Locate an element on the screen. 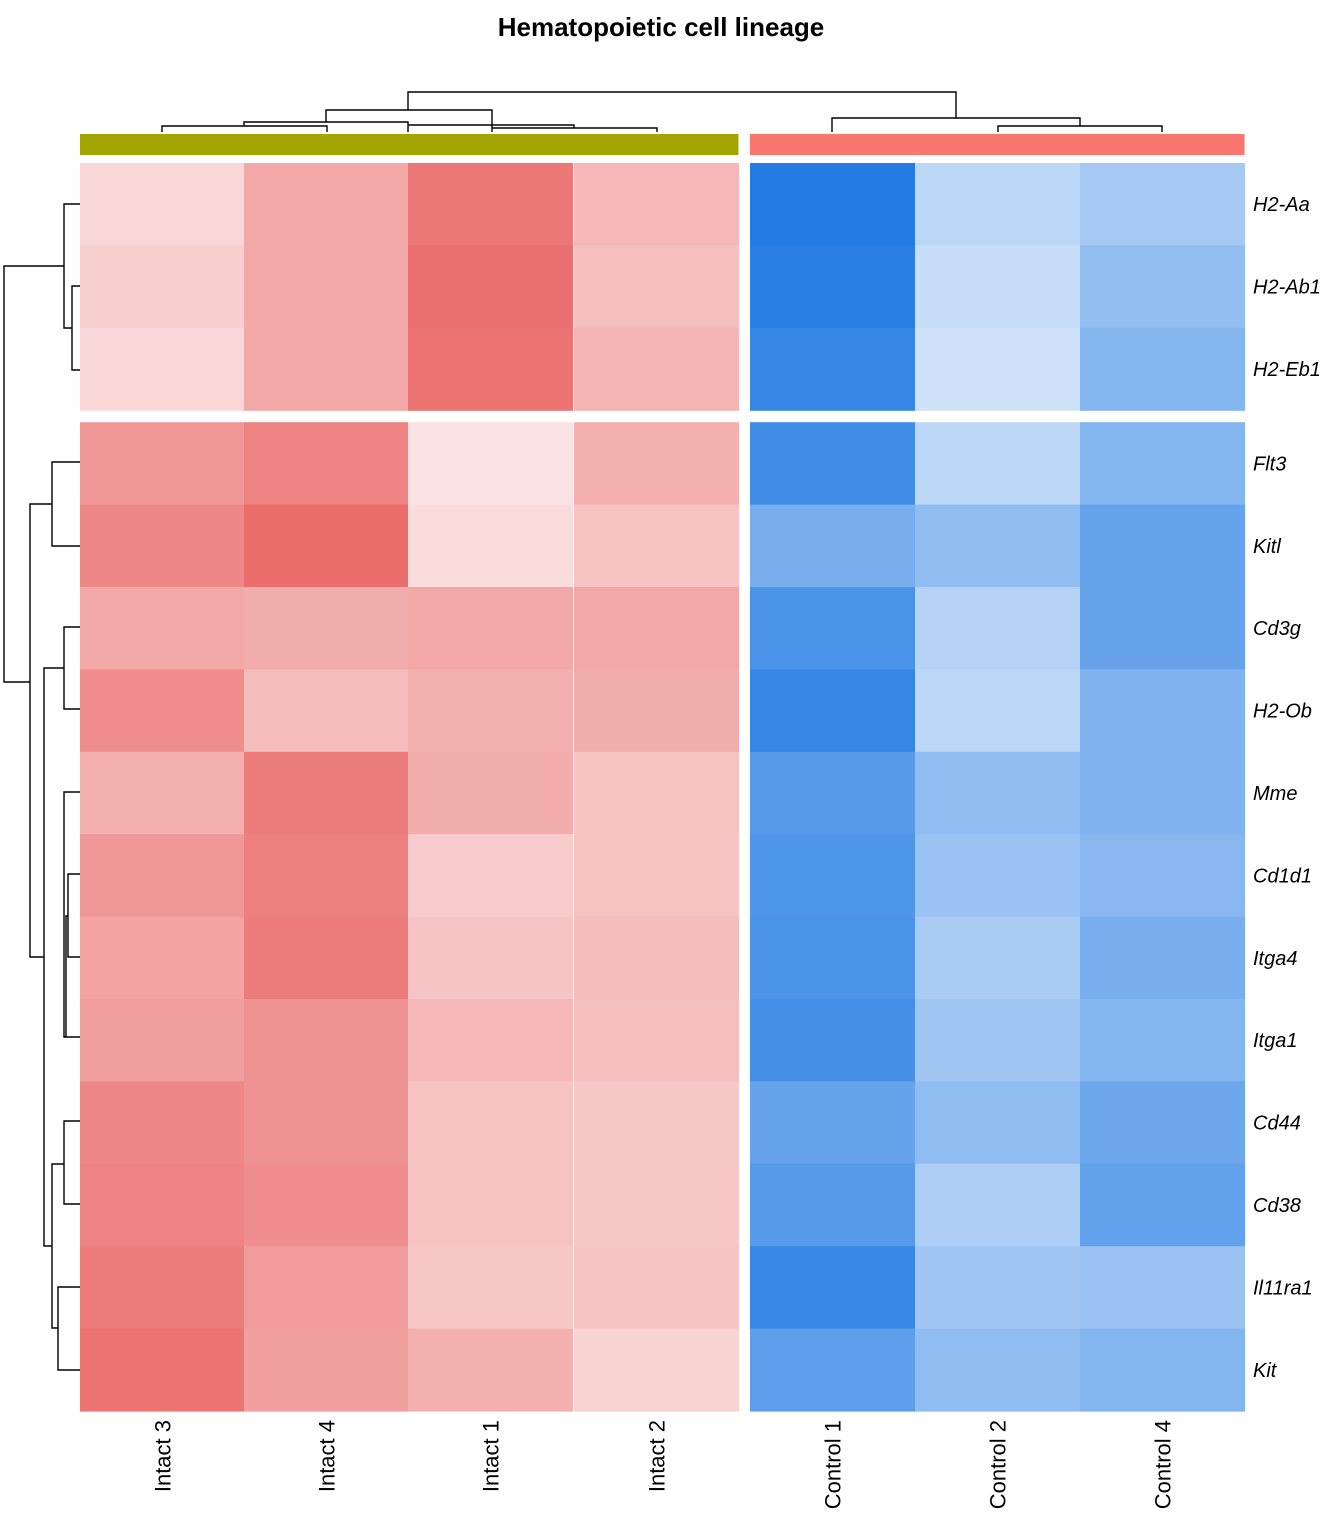 The image size is (1344, 1536). row-label: Itga4 is located at coordinates (1275, 959).